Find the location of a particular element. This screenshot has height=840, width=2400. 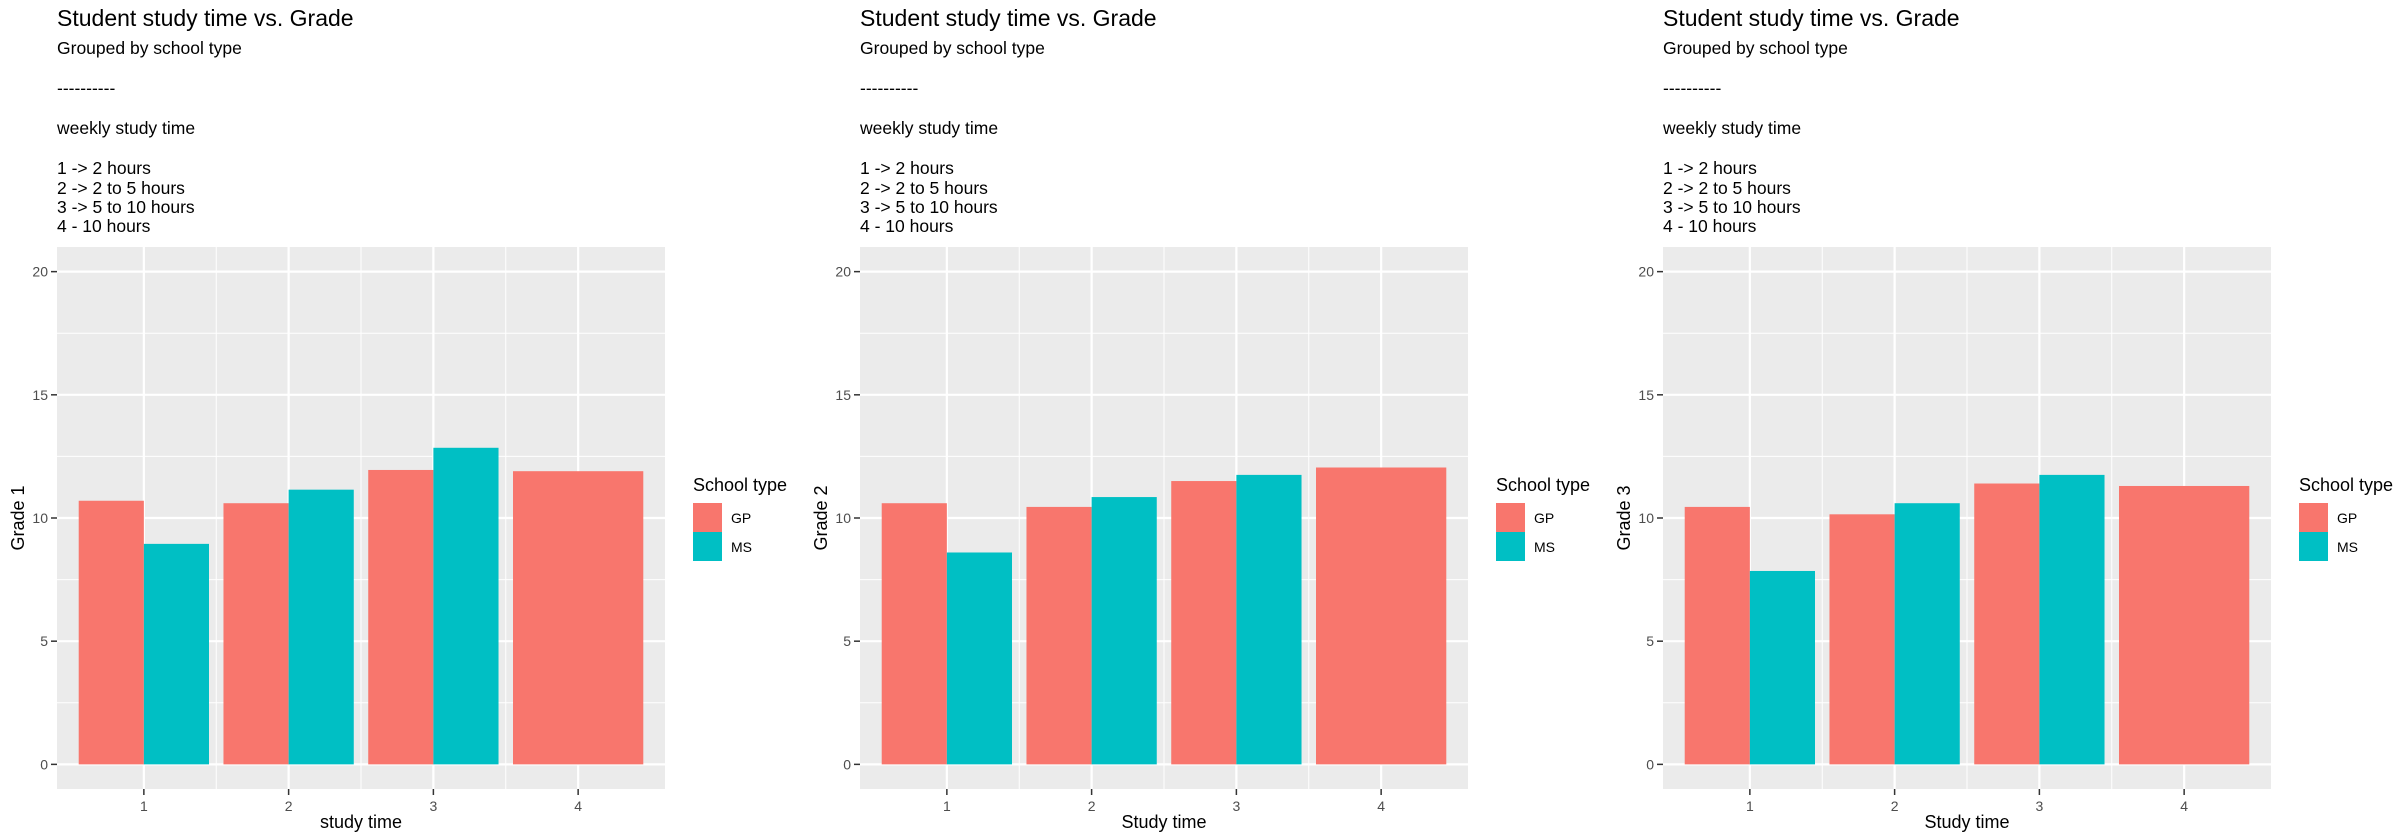

y-axis-title: Grade 2 is located at coordinates (821, 517).